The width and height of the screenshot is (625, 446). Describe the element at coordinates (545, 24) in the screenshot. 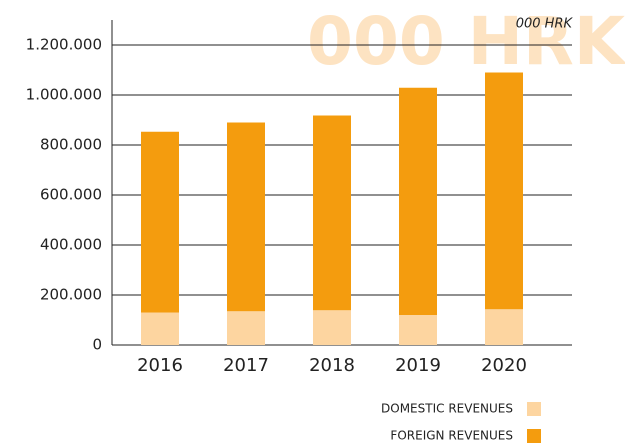

I see `unit-label: 000 HRK` at that location.